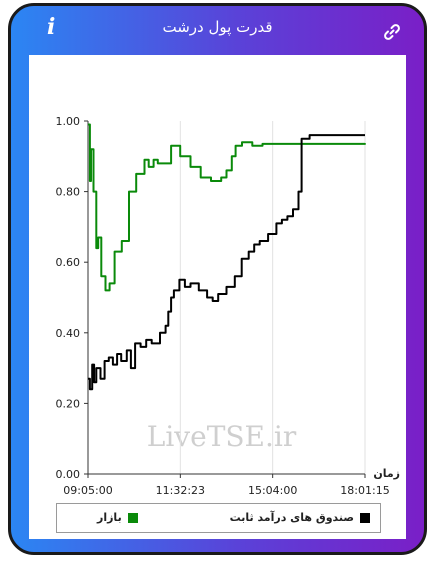 This screenshot has width=433, height=574. I want to click on info-icon: i, so click(51, 27).